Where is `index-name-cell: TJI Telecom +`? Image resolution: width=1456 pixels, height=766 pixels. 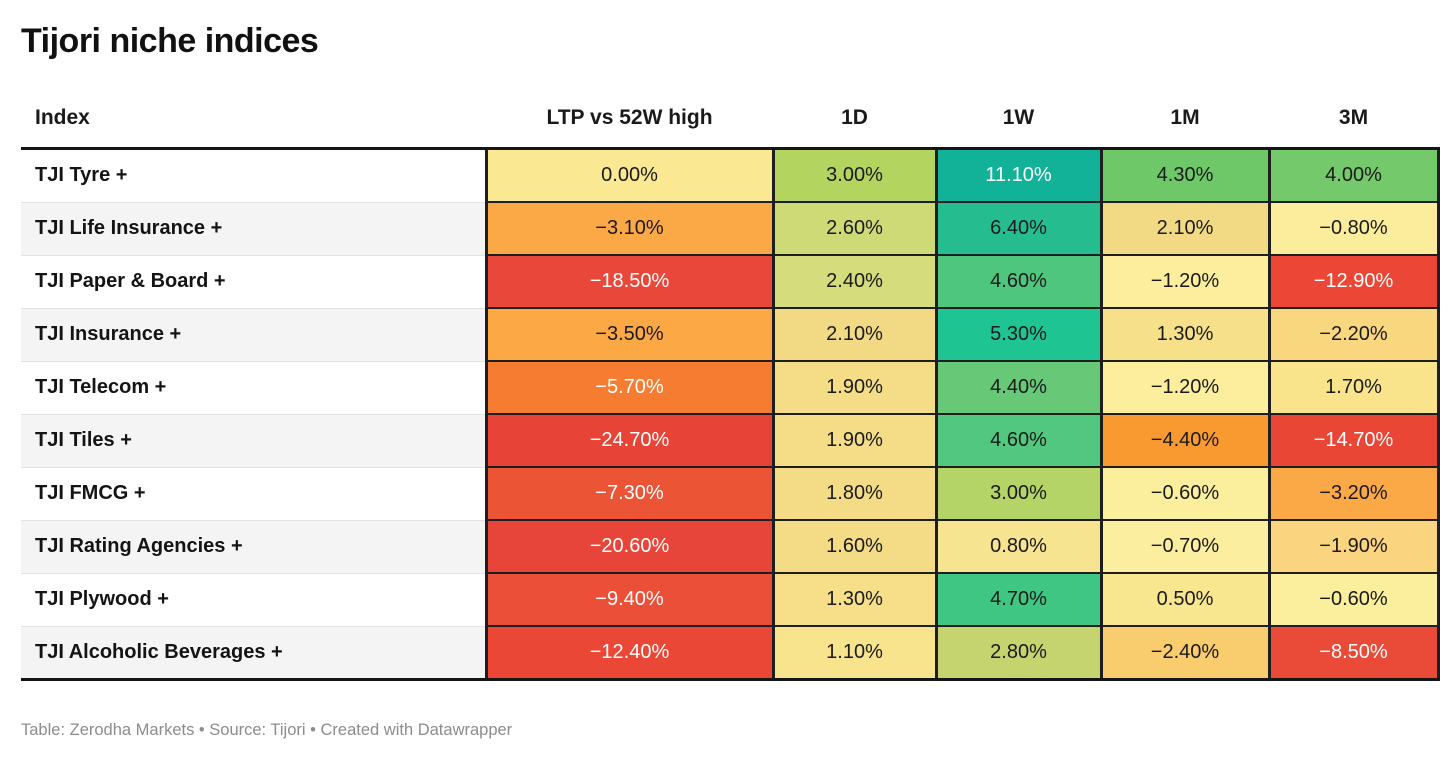 index-name-cell: TJI Telecom + is located at coordinates (254, 388).